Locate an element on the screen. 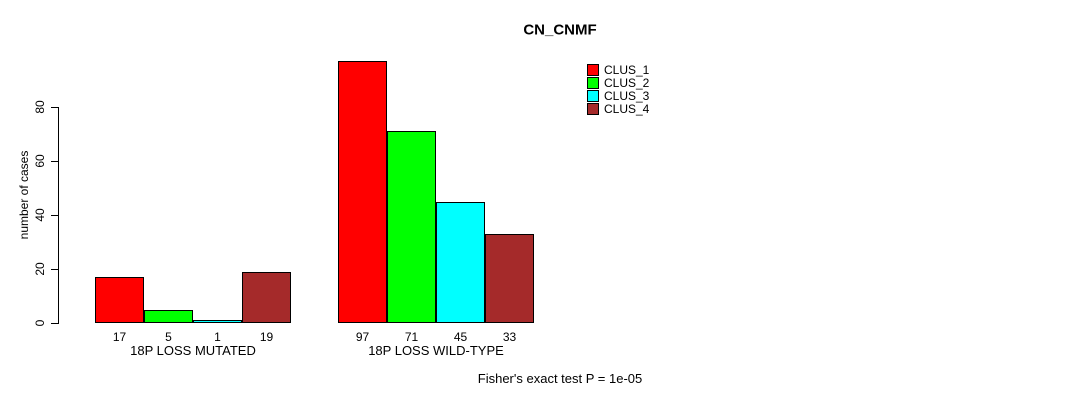  y-axis-tick-label: 0 is located at coordinates (40, 323).